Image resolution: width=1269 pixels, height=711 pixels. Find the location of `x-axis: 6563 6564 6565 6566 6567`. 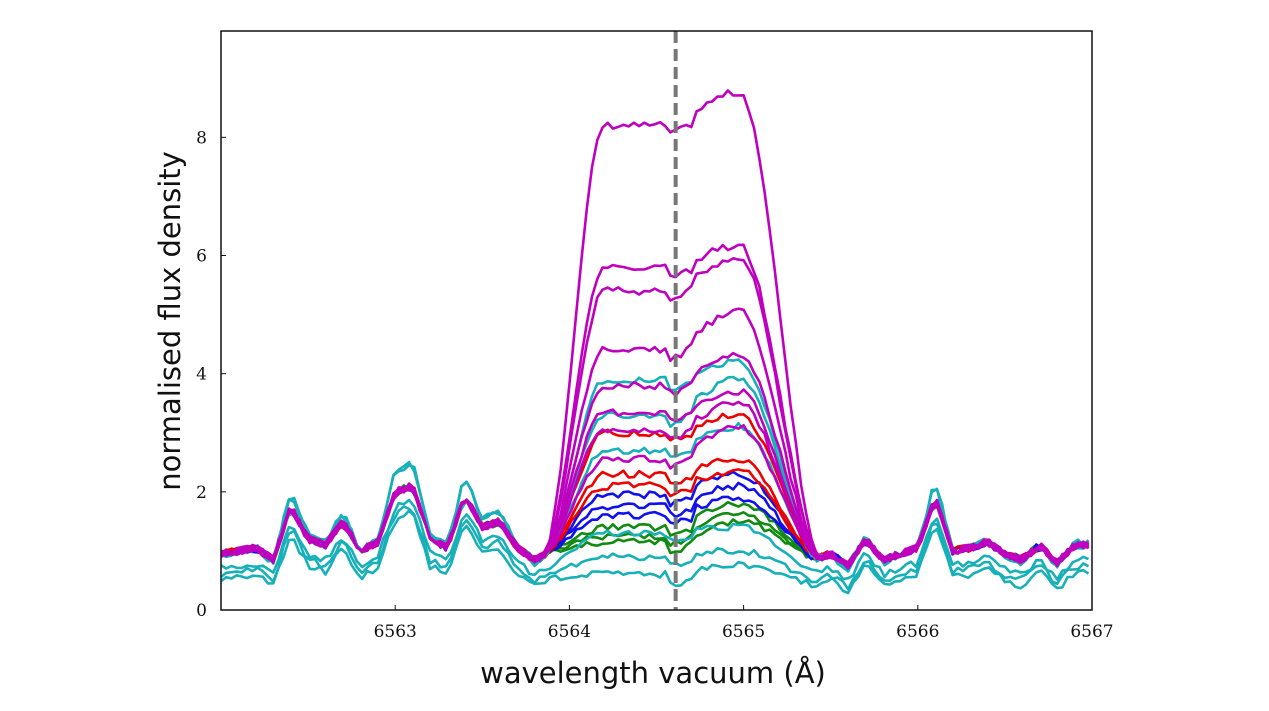

x-axis: 6563 6564 6565 6566 6567 is located at coordinates (744, 623).